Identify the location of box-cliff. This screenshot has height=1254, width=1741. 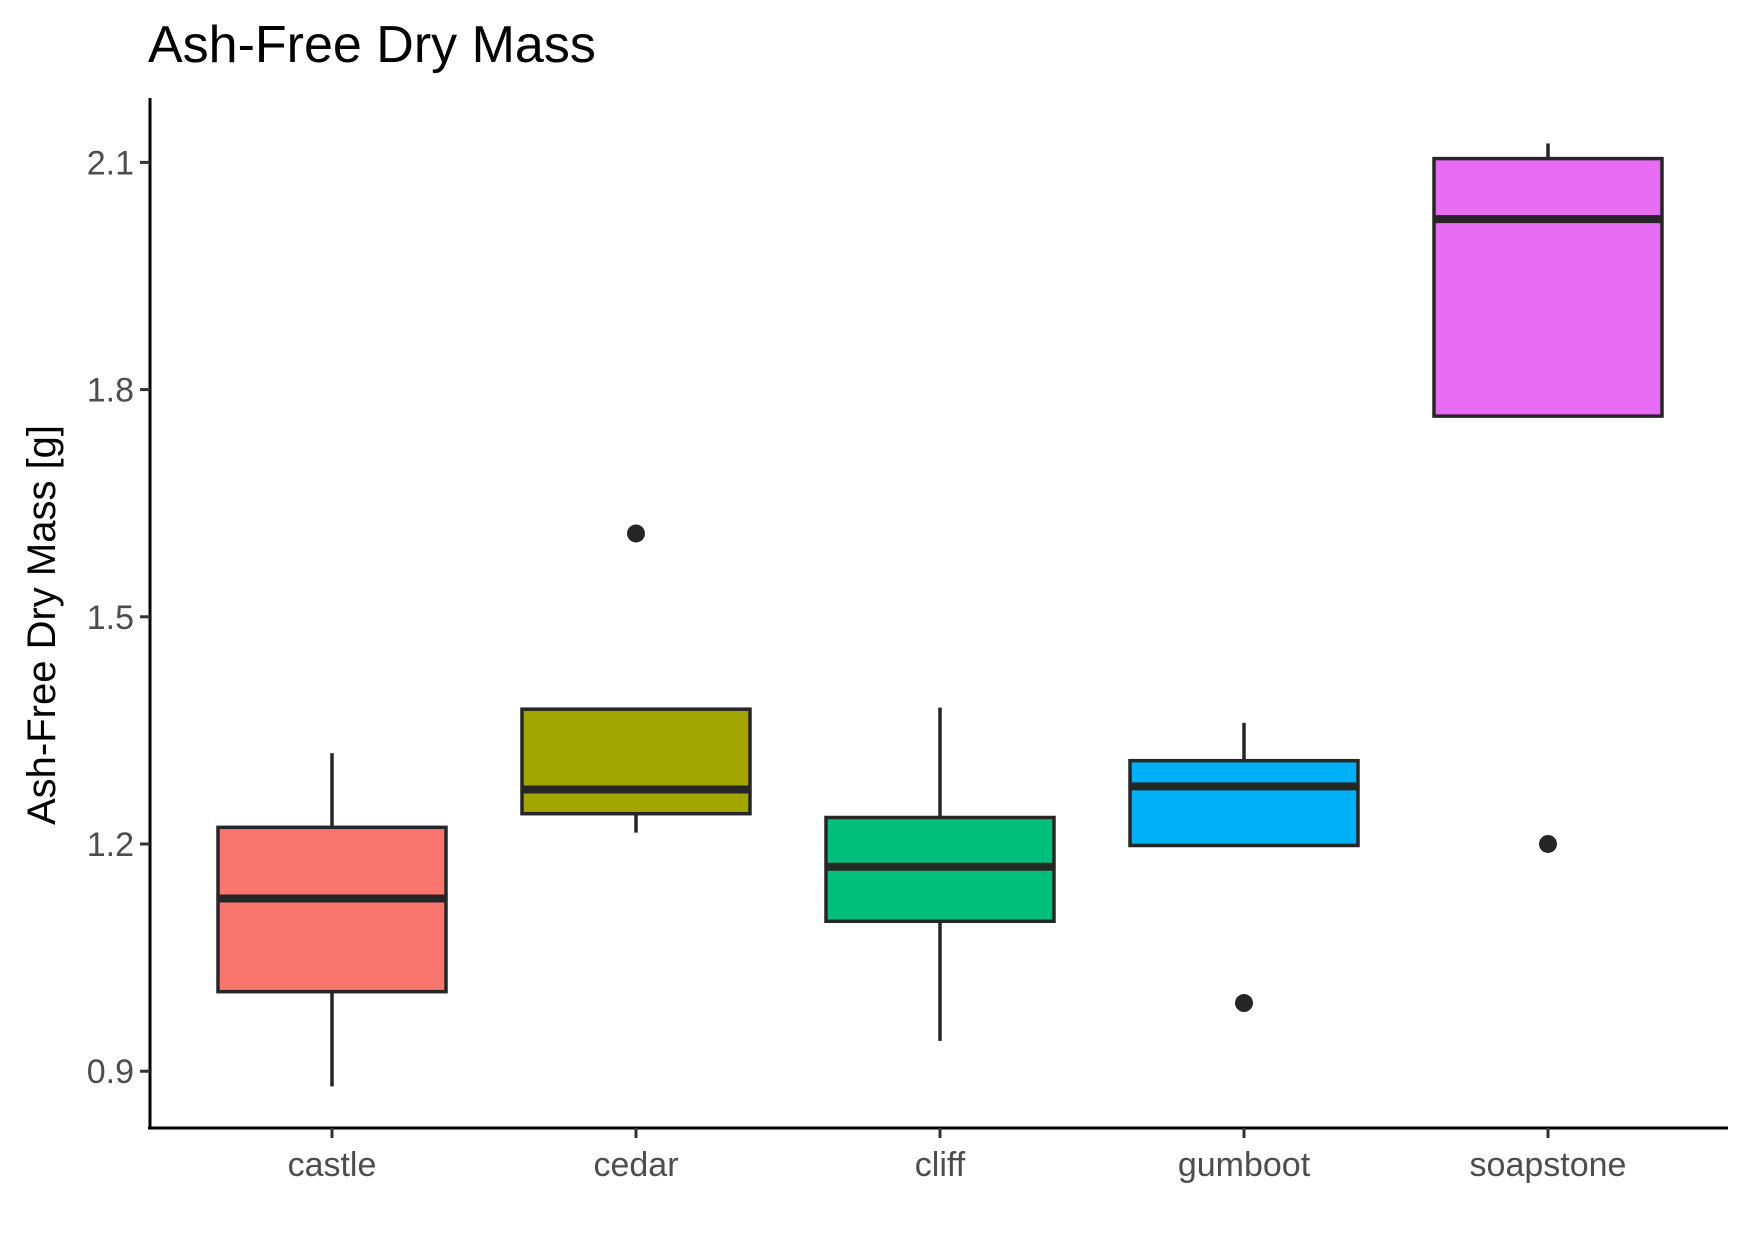
(940, 874).